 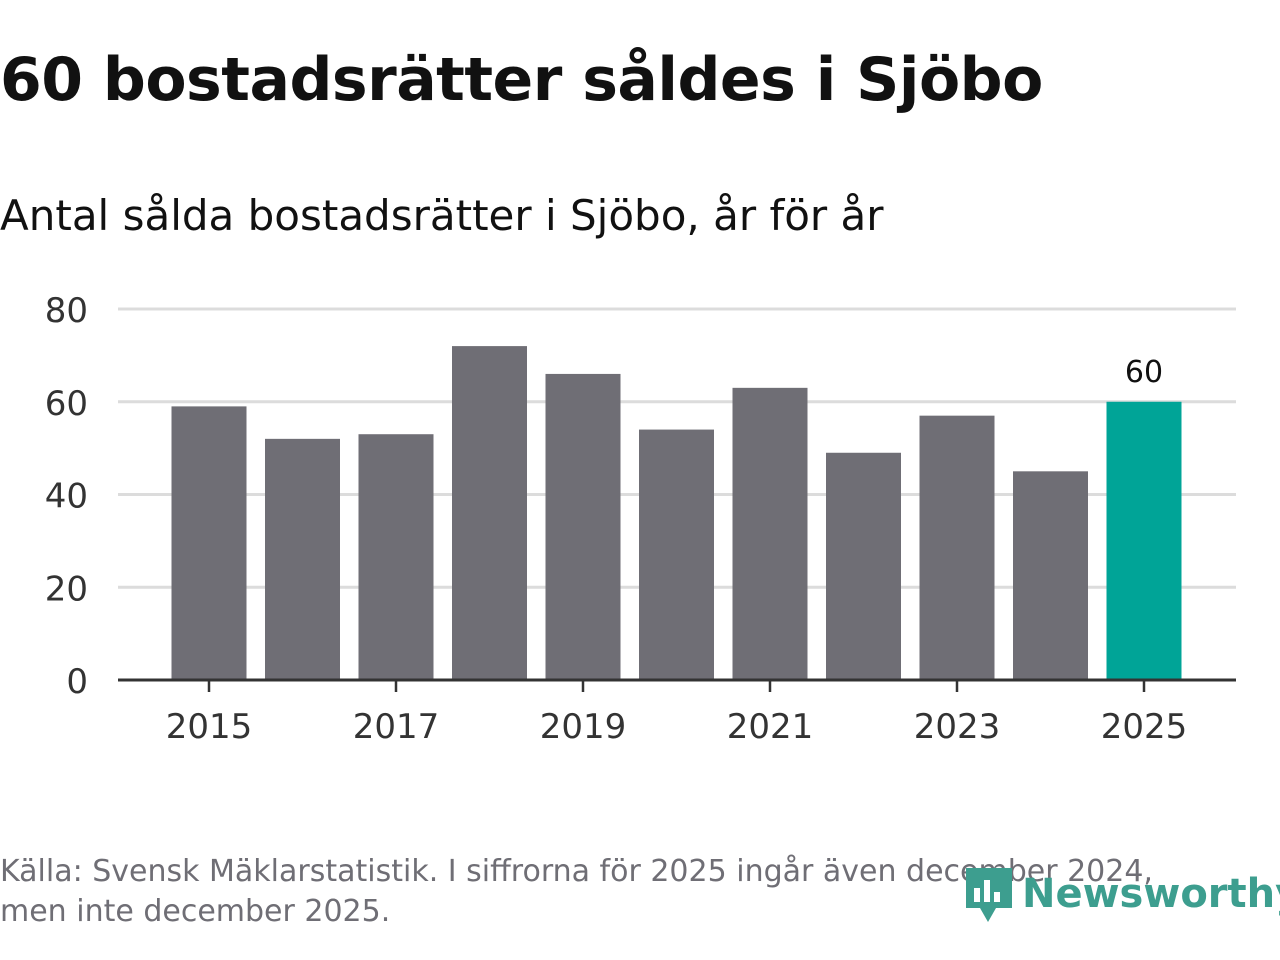 What do you see at coordinates (957, 727) in the screenshot?
I see `x-tick-label-2023: 2023` at bounding box center [957, 727].